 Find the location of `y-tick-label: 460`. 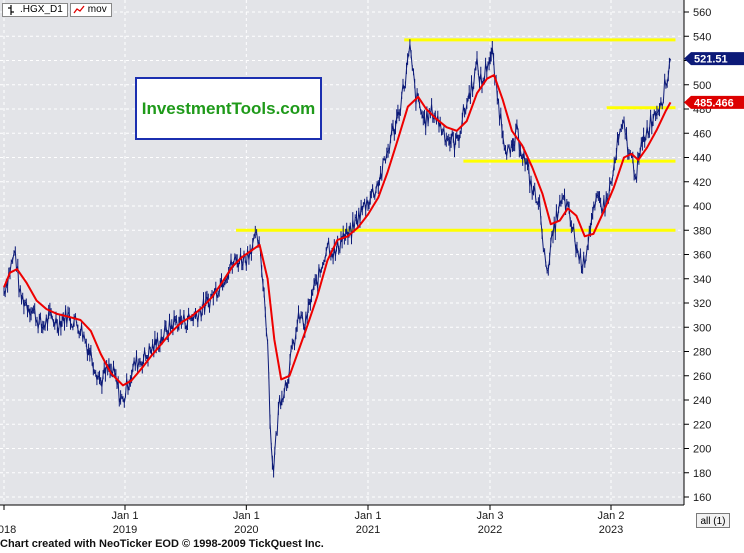

y-tick-label: 460 is located at coordinates (702, 134).